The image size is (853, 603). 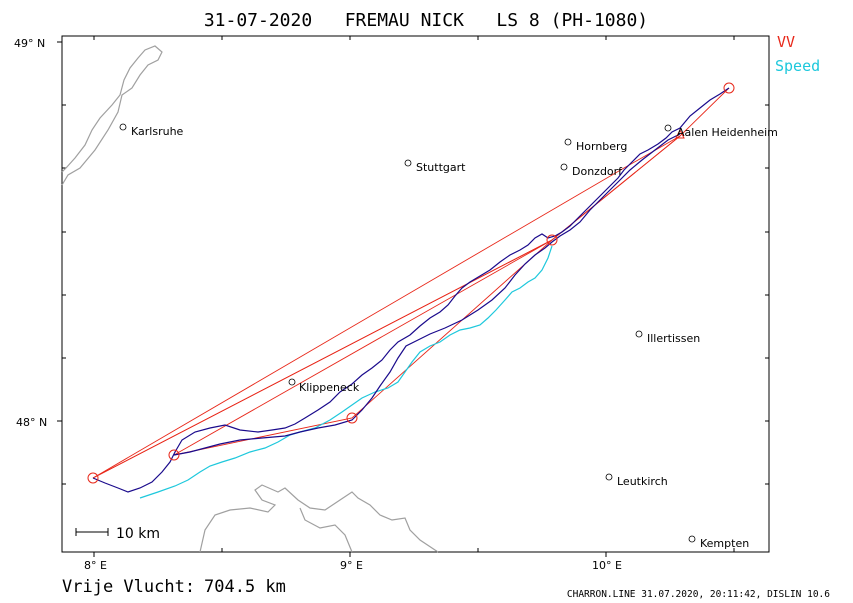 What do you see at coordinates (329, 387) in the screenshot?
I see `town-klippeneck: Klippeneck` at bounding box center [329, 387].